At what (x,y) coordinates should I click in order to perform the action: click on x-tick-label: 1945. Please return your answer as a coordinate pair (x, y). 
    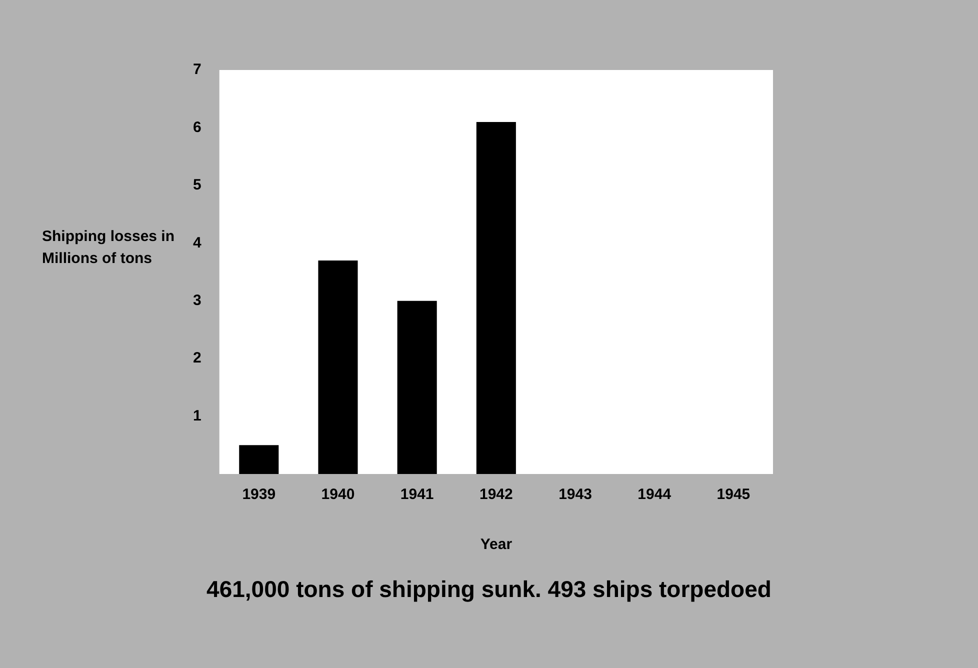
    Looking at the image, I should click on (733, 495).